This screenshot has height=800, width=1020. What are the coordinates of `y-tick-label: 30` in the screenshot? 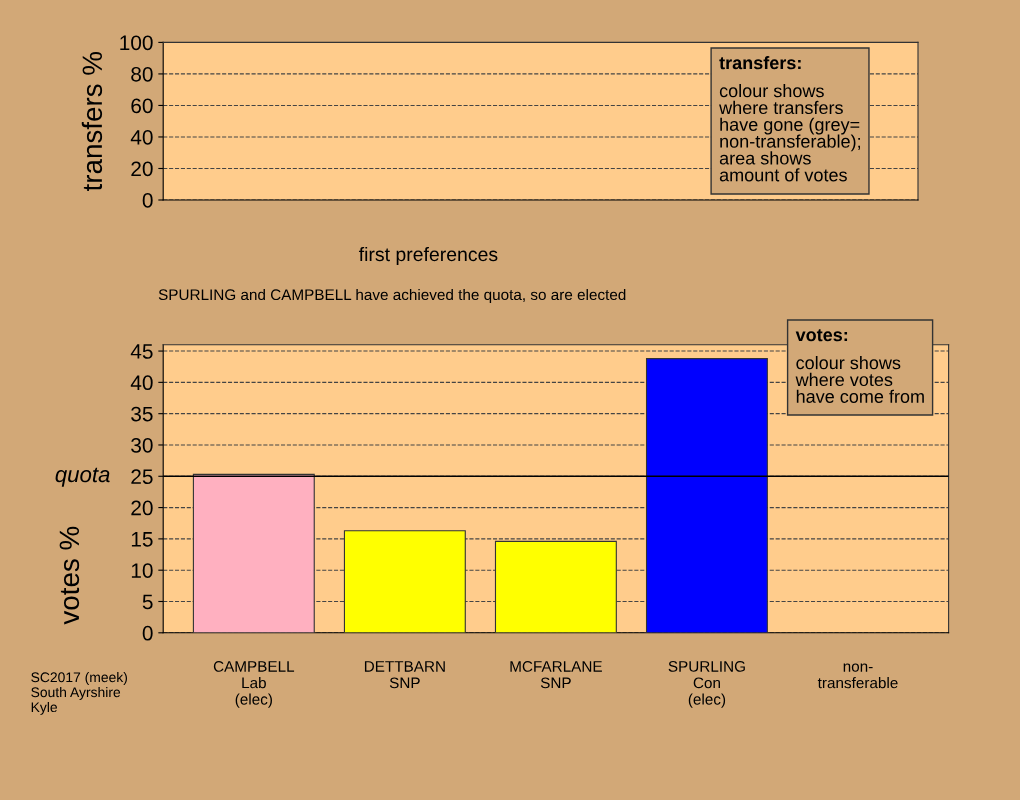 It's located at (142, 445).